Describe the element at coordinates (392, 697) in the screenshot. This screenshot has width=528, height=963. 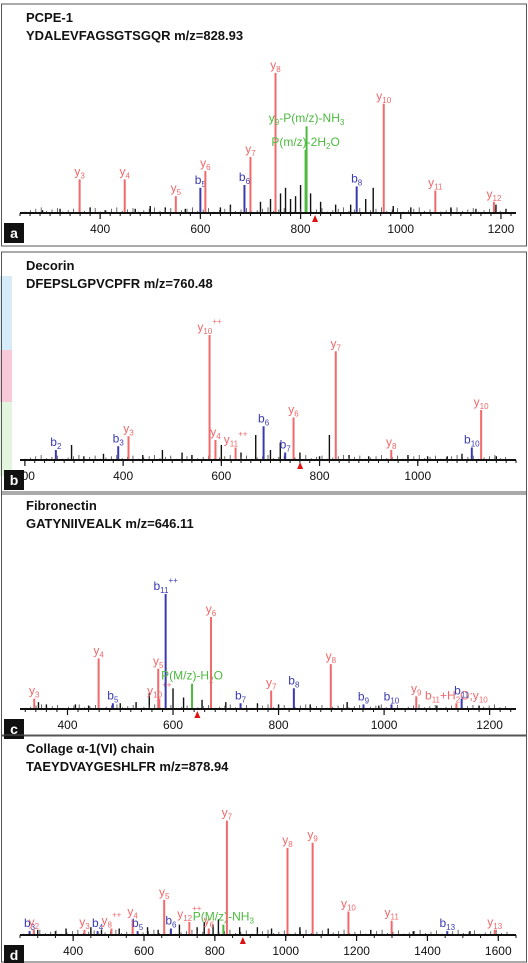
I see `peak-label: b10` at that location.